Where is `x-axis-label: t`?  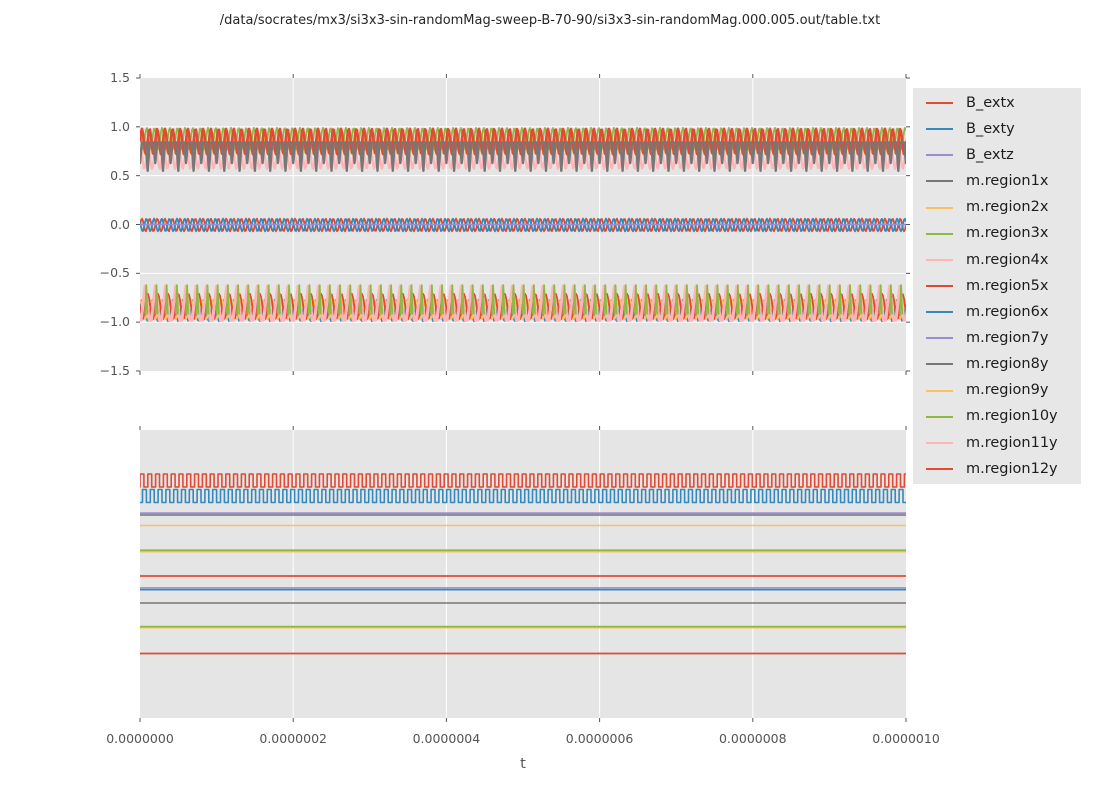 x-axis-label: t is located at coordinates (523, 764).